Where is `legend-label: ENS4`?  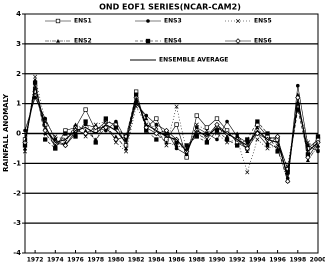 legend-label: ENS4 is located at coordinates (173, 41).